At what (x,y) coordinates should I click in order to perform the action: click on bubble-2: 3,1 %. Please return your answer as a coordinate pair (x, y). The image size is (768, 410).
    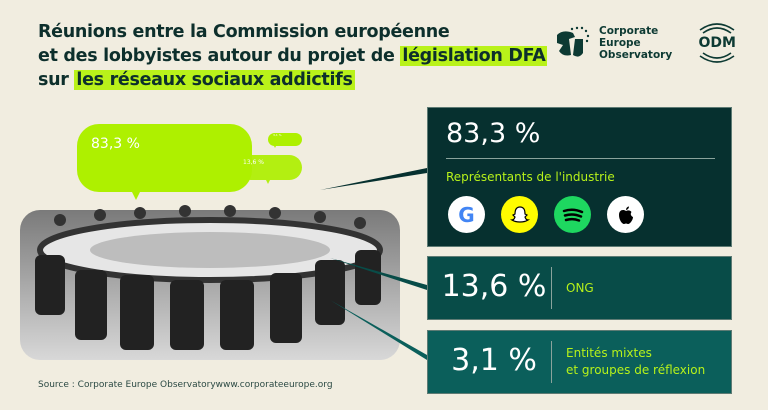
    Looking at the image, I should click on (285, 141).